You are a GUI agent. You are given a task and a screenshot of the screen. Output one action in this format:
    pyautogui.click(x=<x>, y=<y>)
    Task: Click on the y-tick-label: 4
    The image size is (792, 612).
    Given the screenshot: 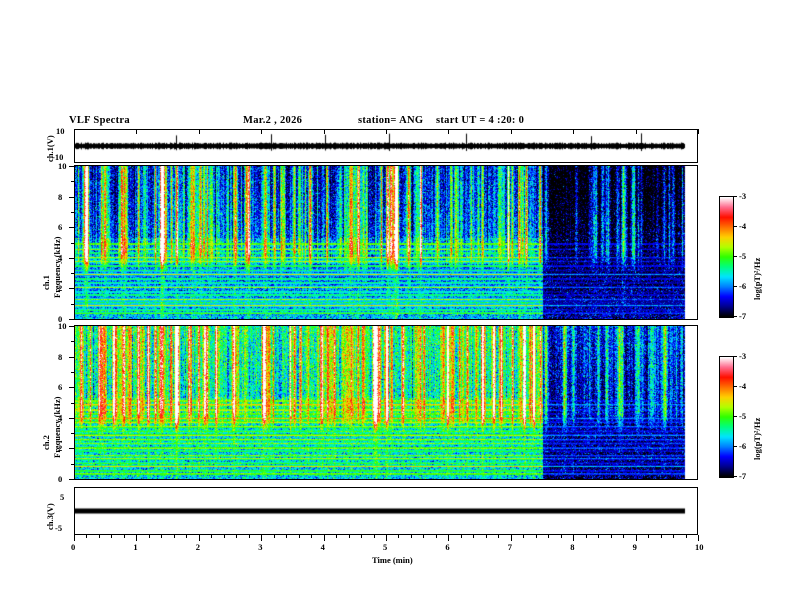 What is the action you would take?
    pyautogui.click(x=60, y=417)
    